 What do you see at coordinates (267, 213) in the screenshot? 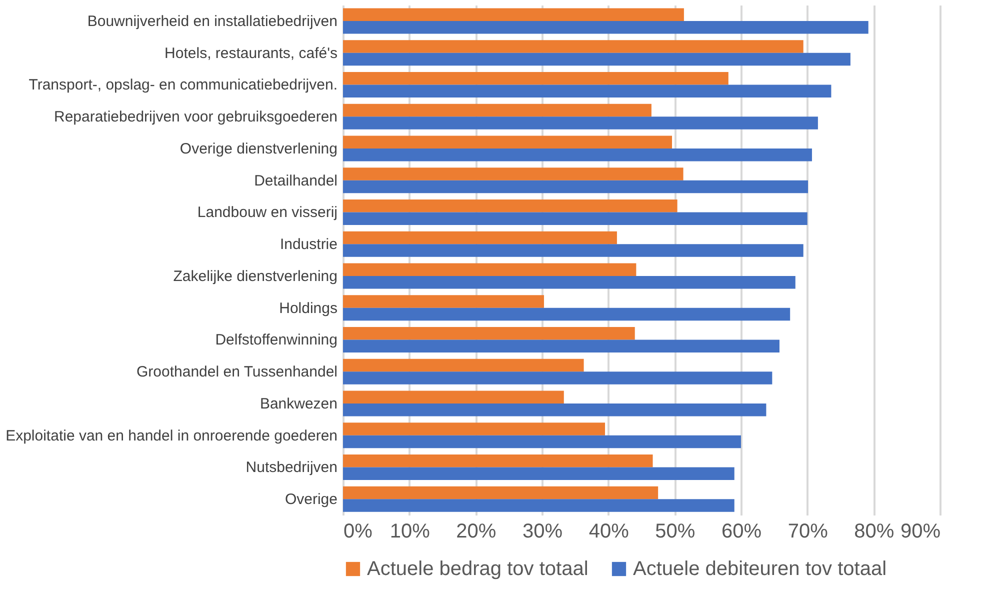
I see `y-tick-label: Landbouw en visserij` at bounding box center [267, 213].